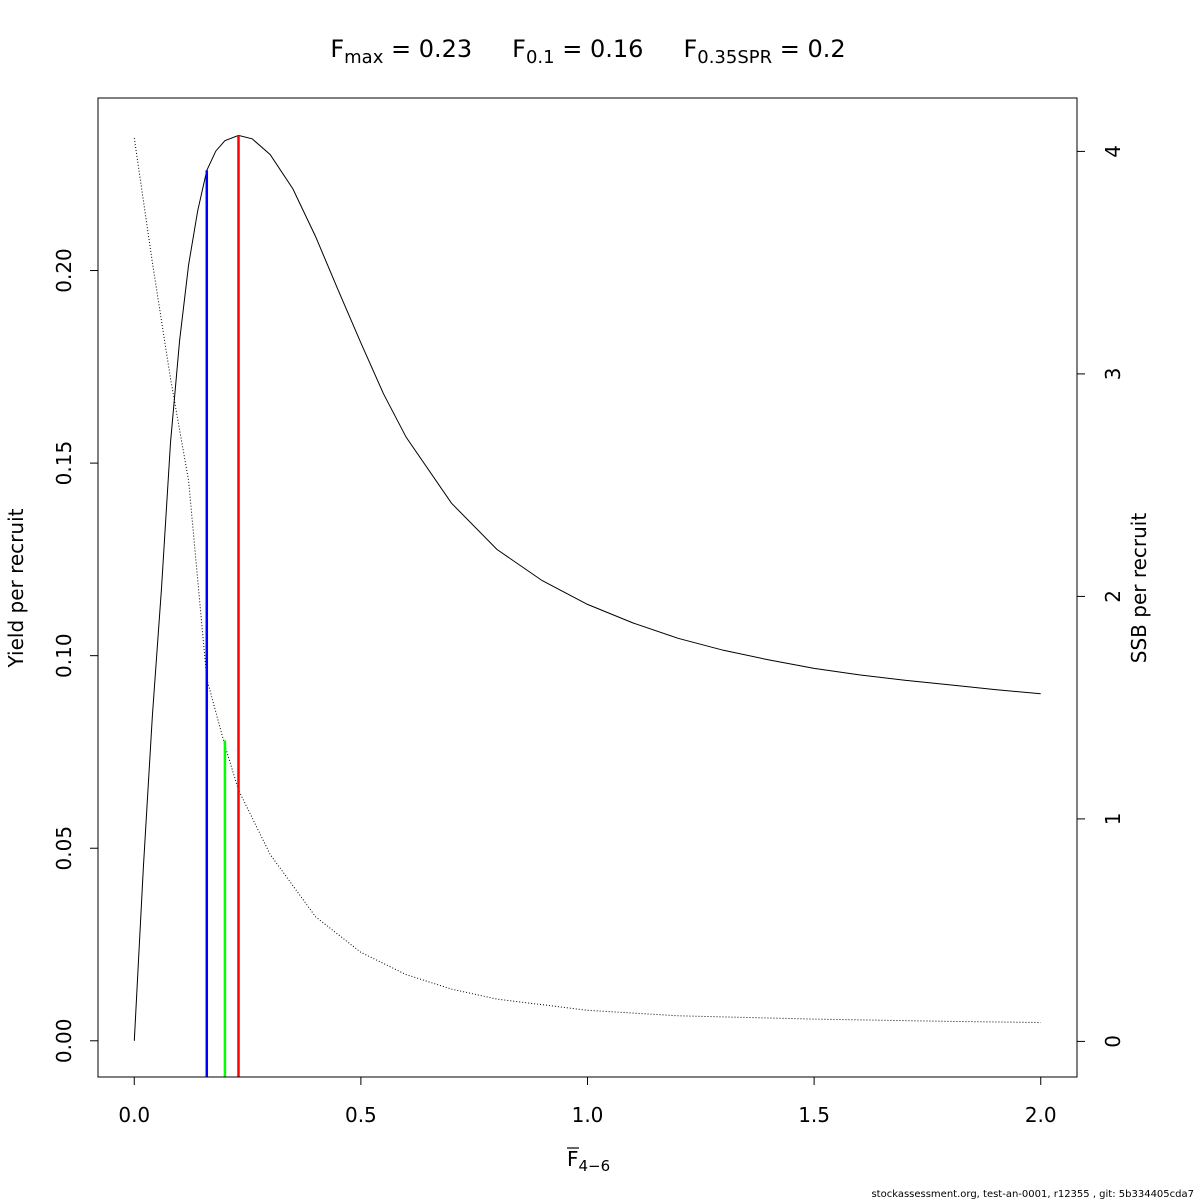  What do you see at coordinates (364, 57) in the screenshot?
I see `title-part-sub: max` at bounding box center [364, 57].